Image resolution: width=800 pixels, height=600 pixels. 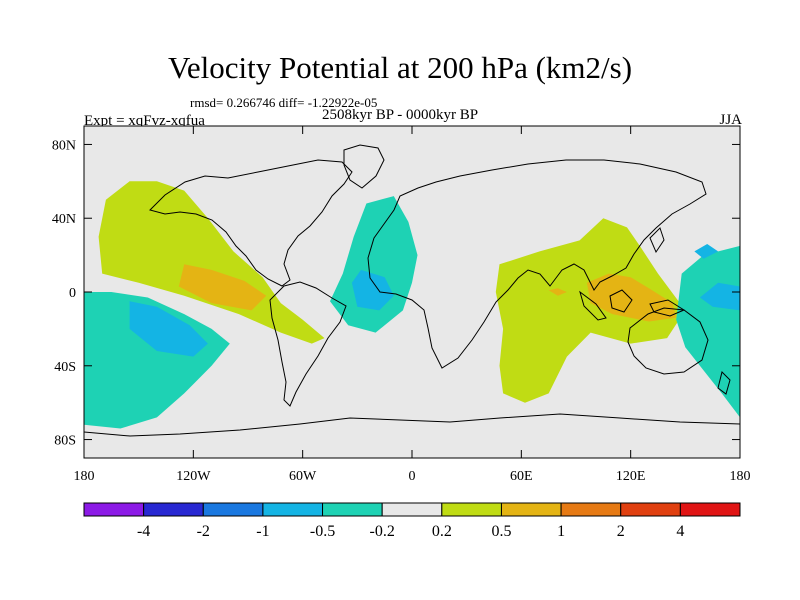 I want to click on region-indian-ocean-positive, so click(x=590, y=310).